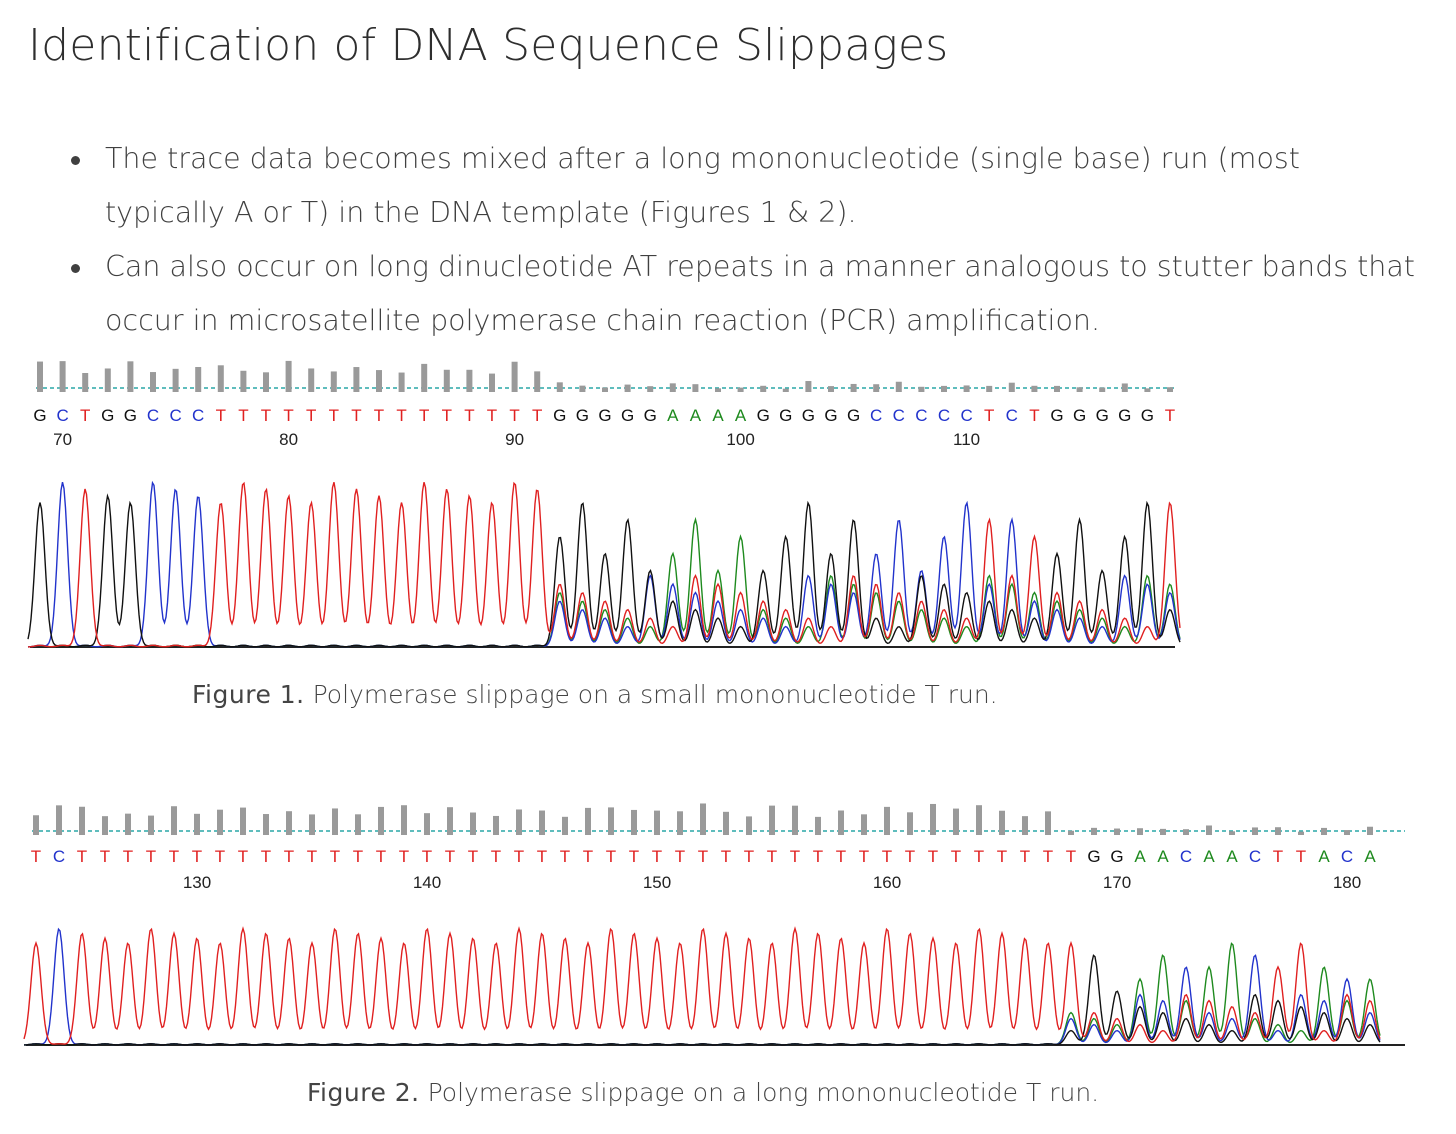 This screenshot has height=1134, width=1456. Describe the element at coordinates (514, 439) in the screenshot. I see `position-tick: 90` at that location.